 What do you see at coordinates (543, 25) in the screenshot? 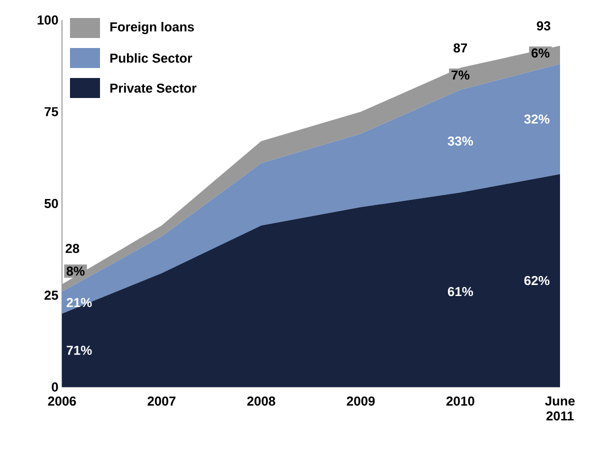
I see `total-label: 93` at bounding box center [543, 25].